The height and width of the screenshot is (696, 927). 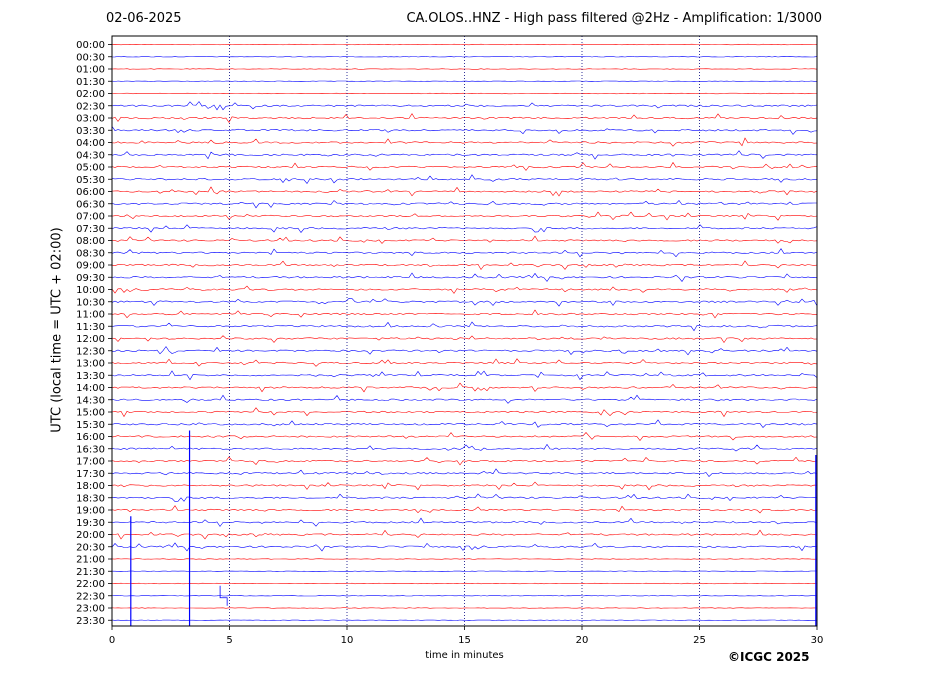 What do you see at coordinates (90, 462) in the screenshot?
I see `y-tick-label: 17:00` at bounding box center [90, 462].